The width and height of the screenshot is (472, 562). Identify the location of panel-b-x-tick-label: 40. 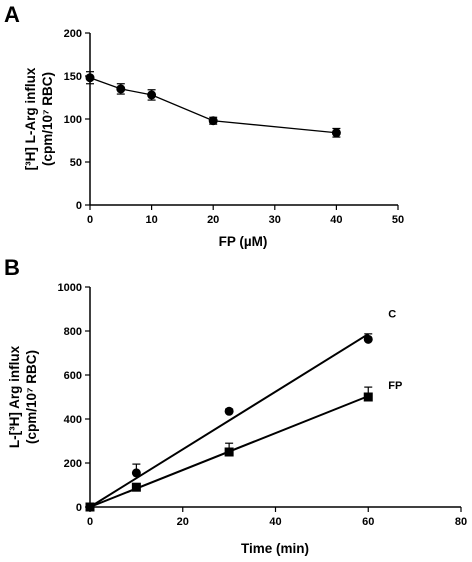
(275, 522).